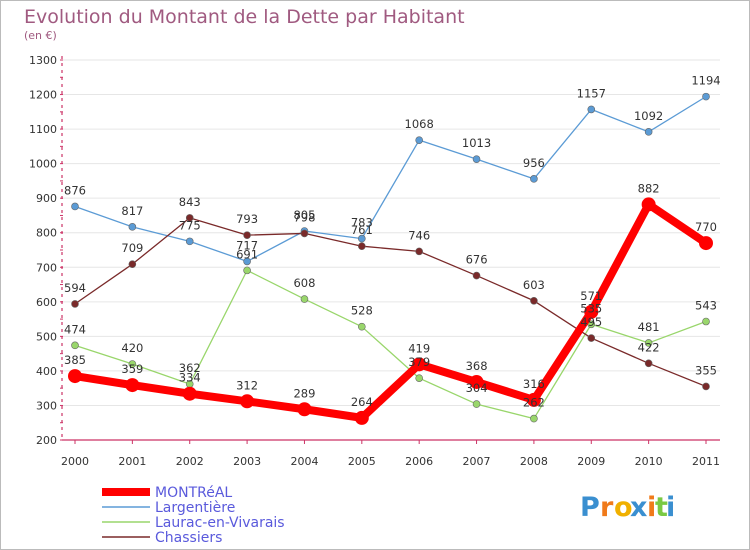  I want to click on data-label: 746, so click(419, 235).